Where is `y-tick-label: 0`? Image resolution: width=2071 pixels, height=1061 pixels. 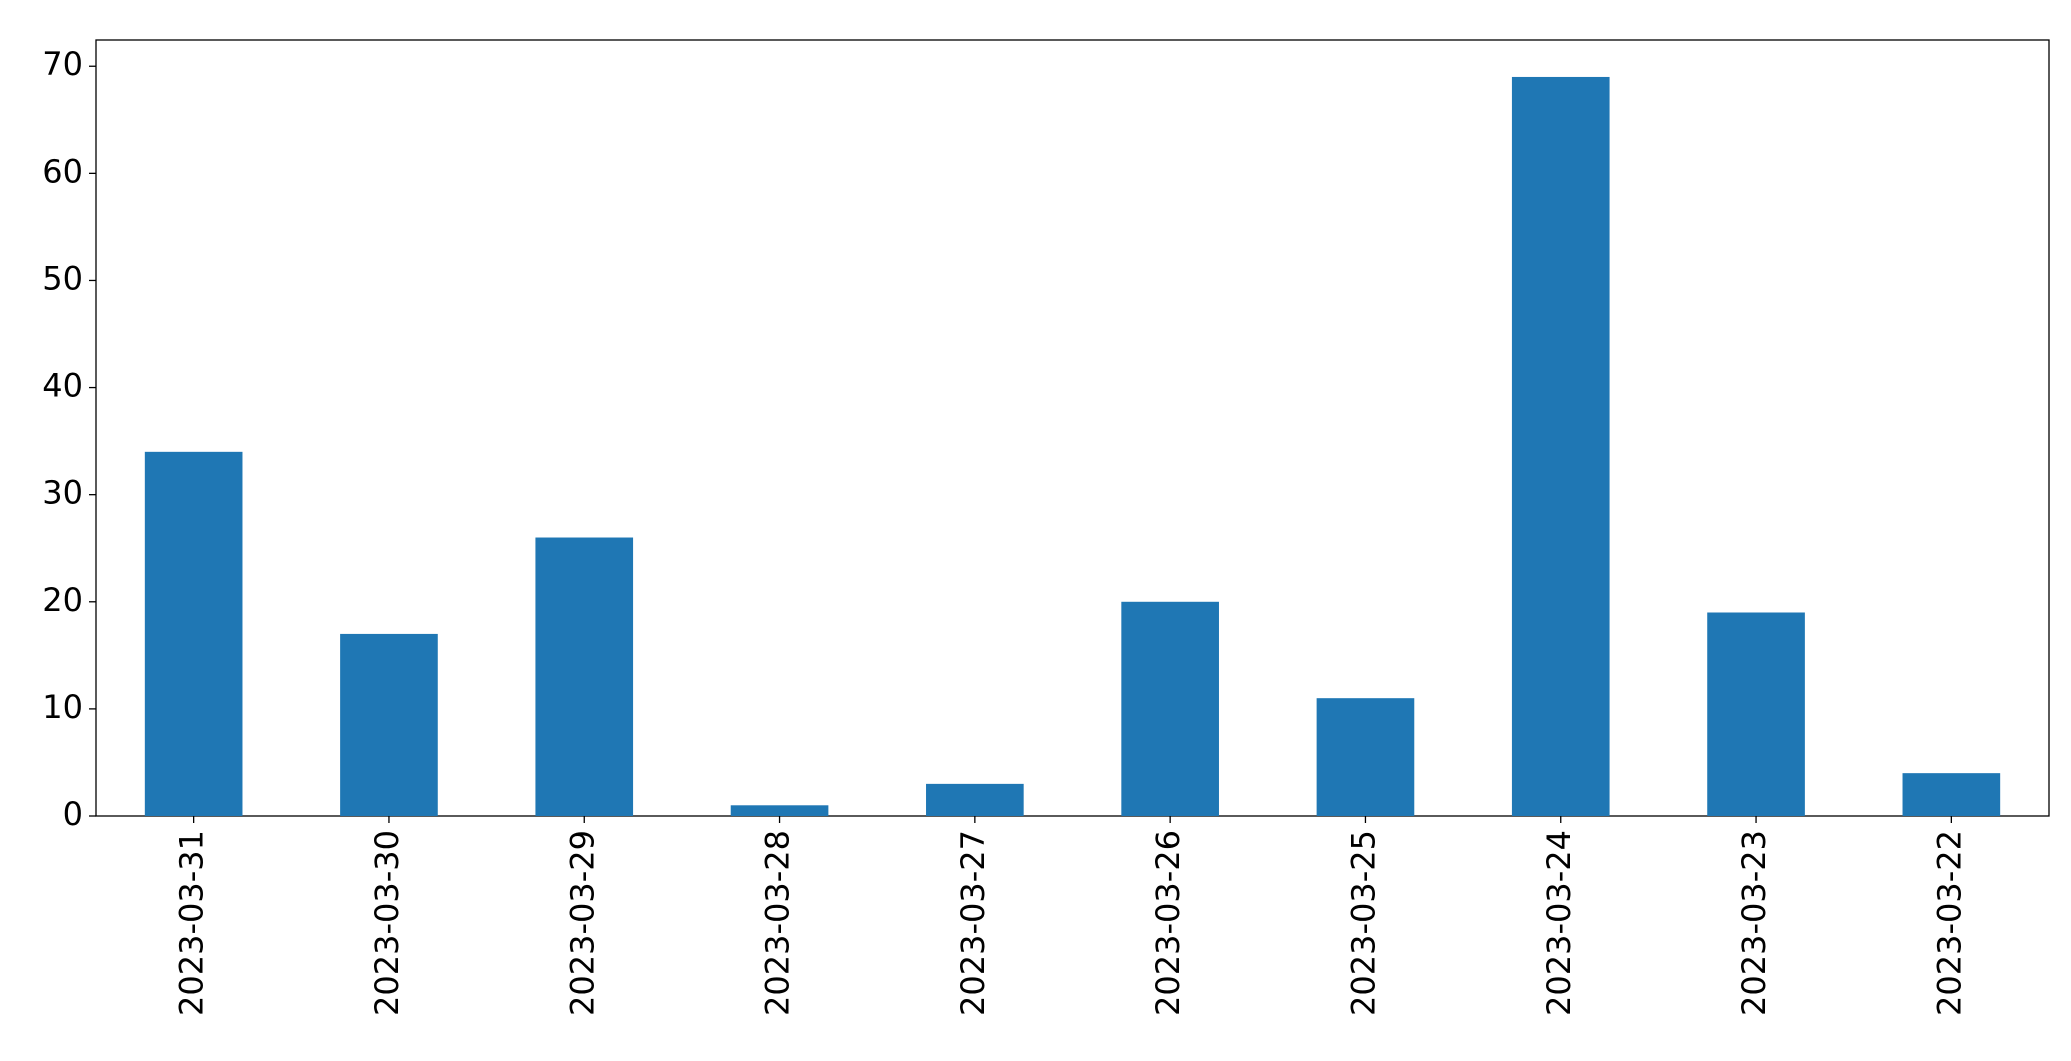 y-tick-label: 0 is located at coordinates (73, 814).